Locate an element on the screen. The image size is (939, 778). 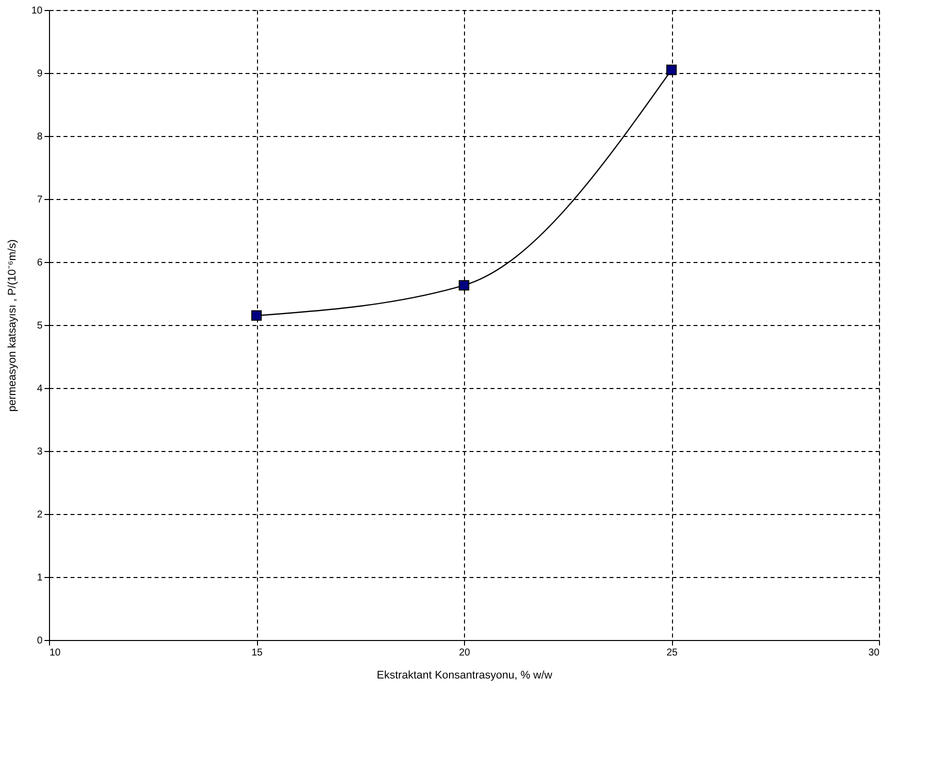
y-tick-label: 4 is located at coordinates (39, 389).